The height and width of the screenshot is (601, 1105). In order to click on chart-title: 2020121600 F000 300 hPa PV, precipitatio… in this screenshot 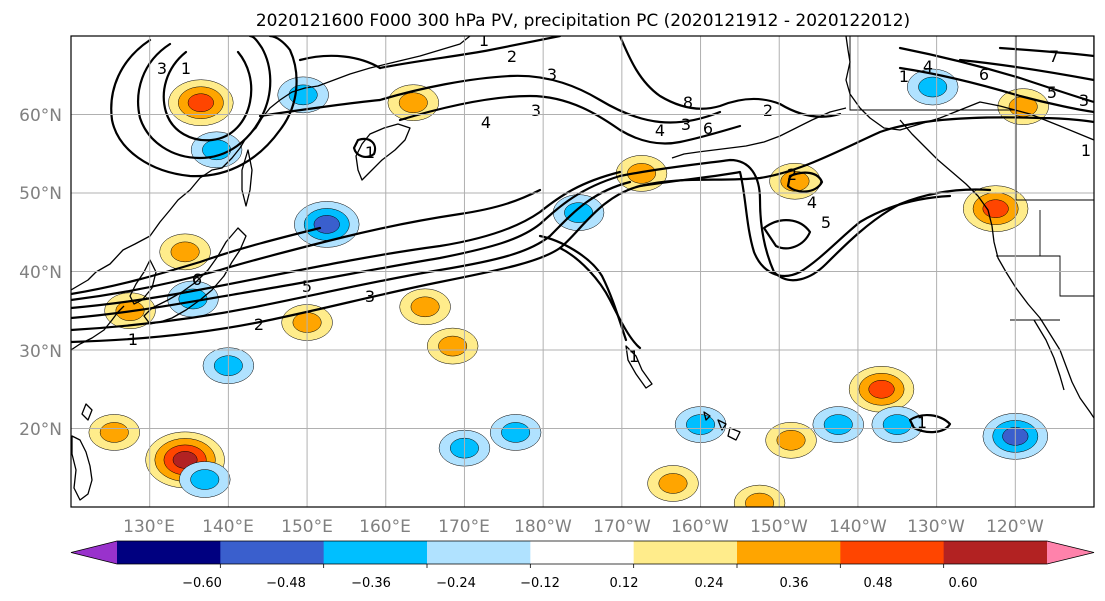, I will do `click(583, 21)`.